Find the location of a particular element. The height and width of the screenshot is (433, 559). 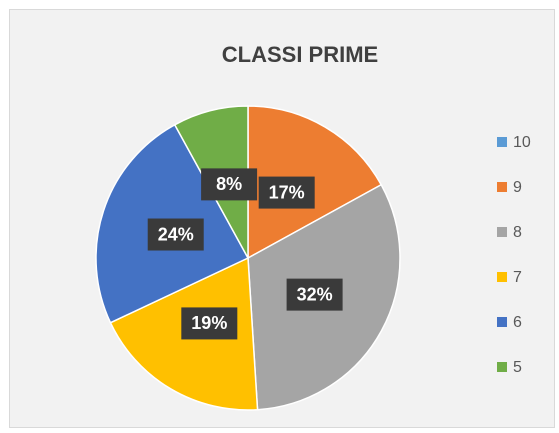

legend-label: 8 is located at coordinates (517, 232).